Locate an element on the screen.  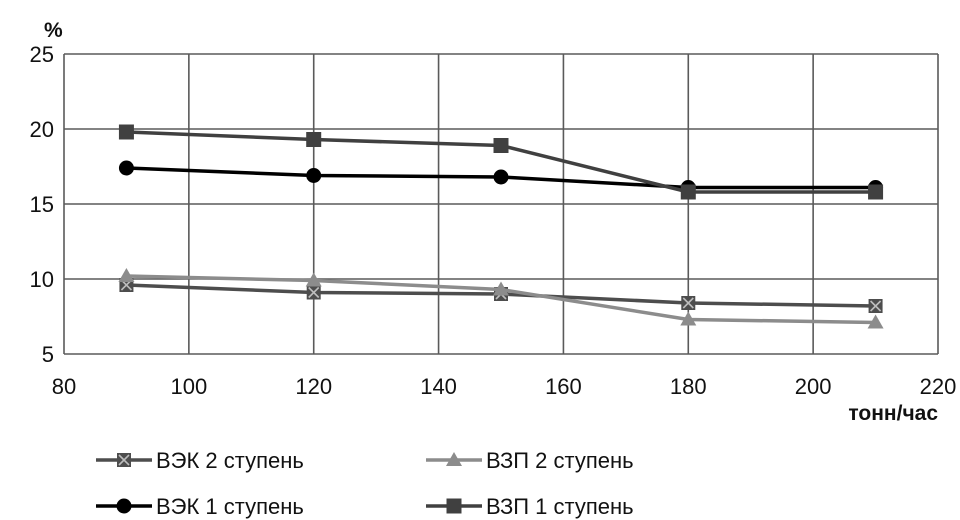
x-tick-label: 200 is located at coordinates (813, 386).